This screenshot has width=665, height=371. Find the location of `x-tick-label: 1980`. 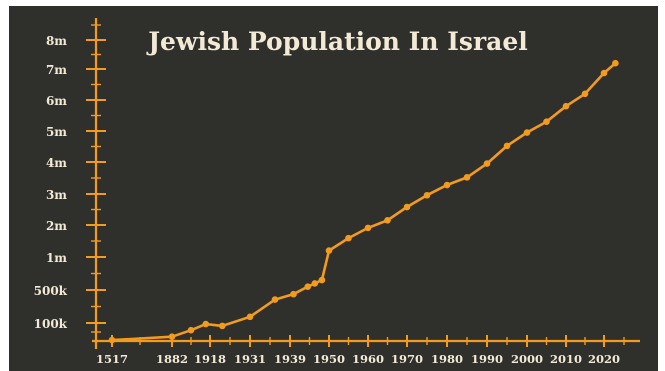

x-tick-label: 1980 is located at coordinates (447, 359).